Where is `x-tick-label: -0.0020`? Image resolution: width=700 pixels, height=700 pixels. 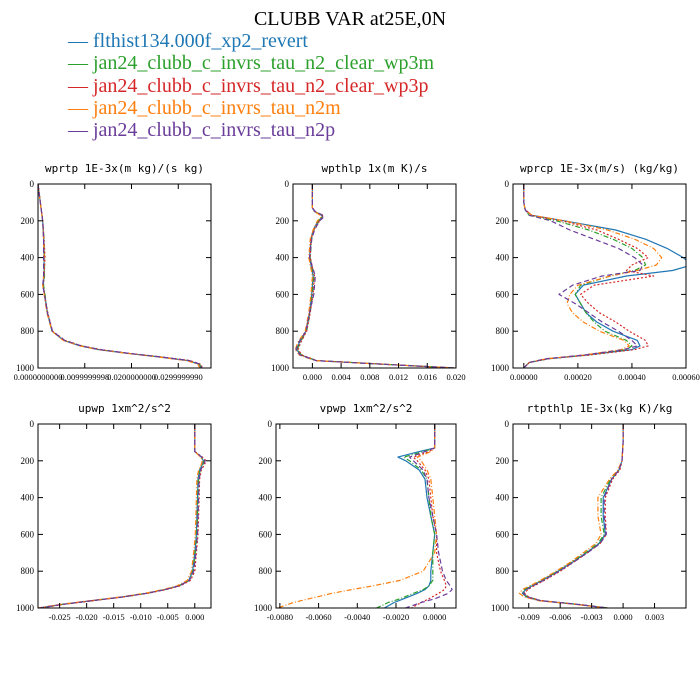 x-tick-label: -0.0020 is located at coordinates (396, 617).